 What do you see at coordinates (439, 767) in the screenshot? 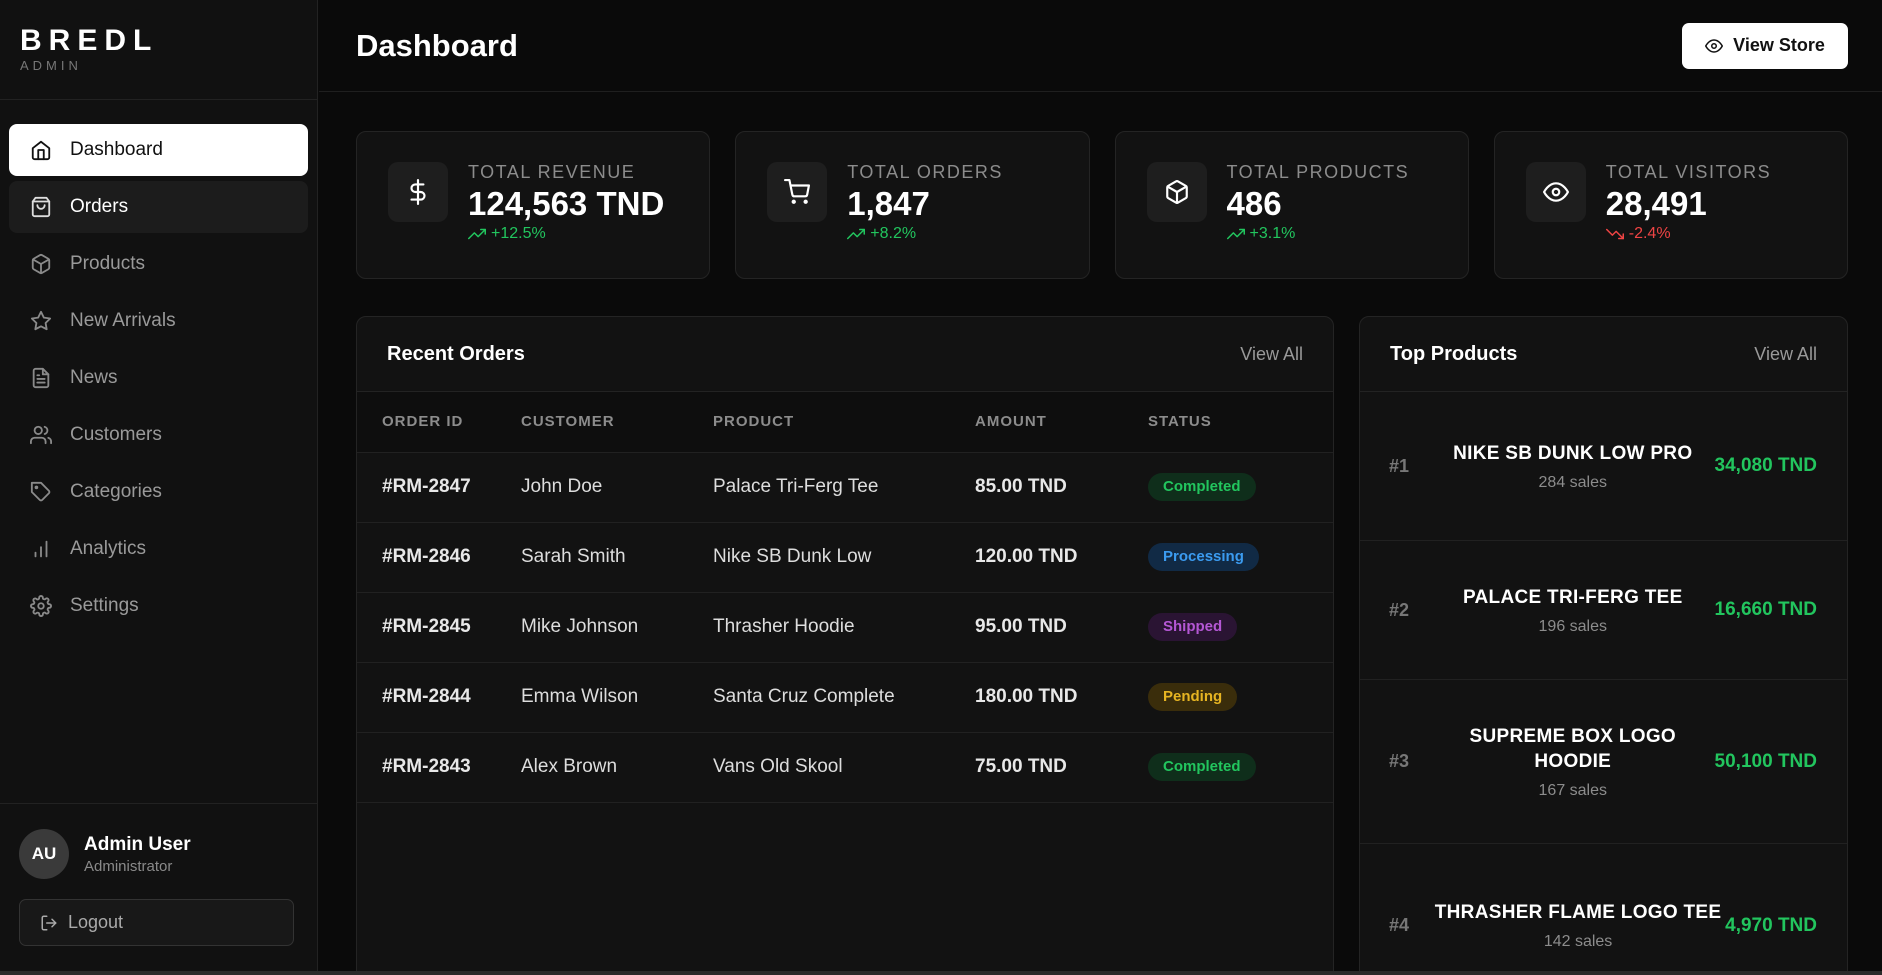
I see `order-id: #RM-2843` at bounding box center [439, 767].